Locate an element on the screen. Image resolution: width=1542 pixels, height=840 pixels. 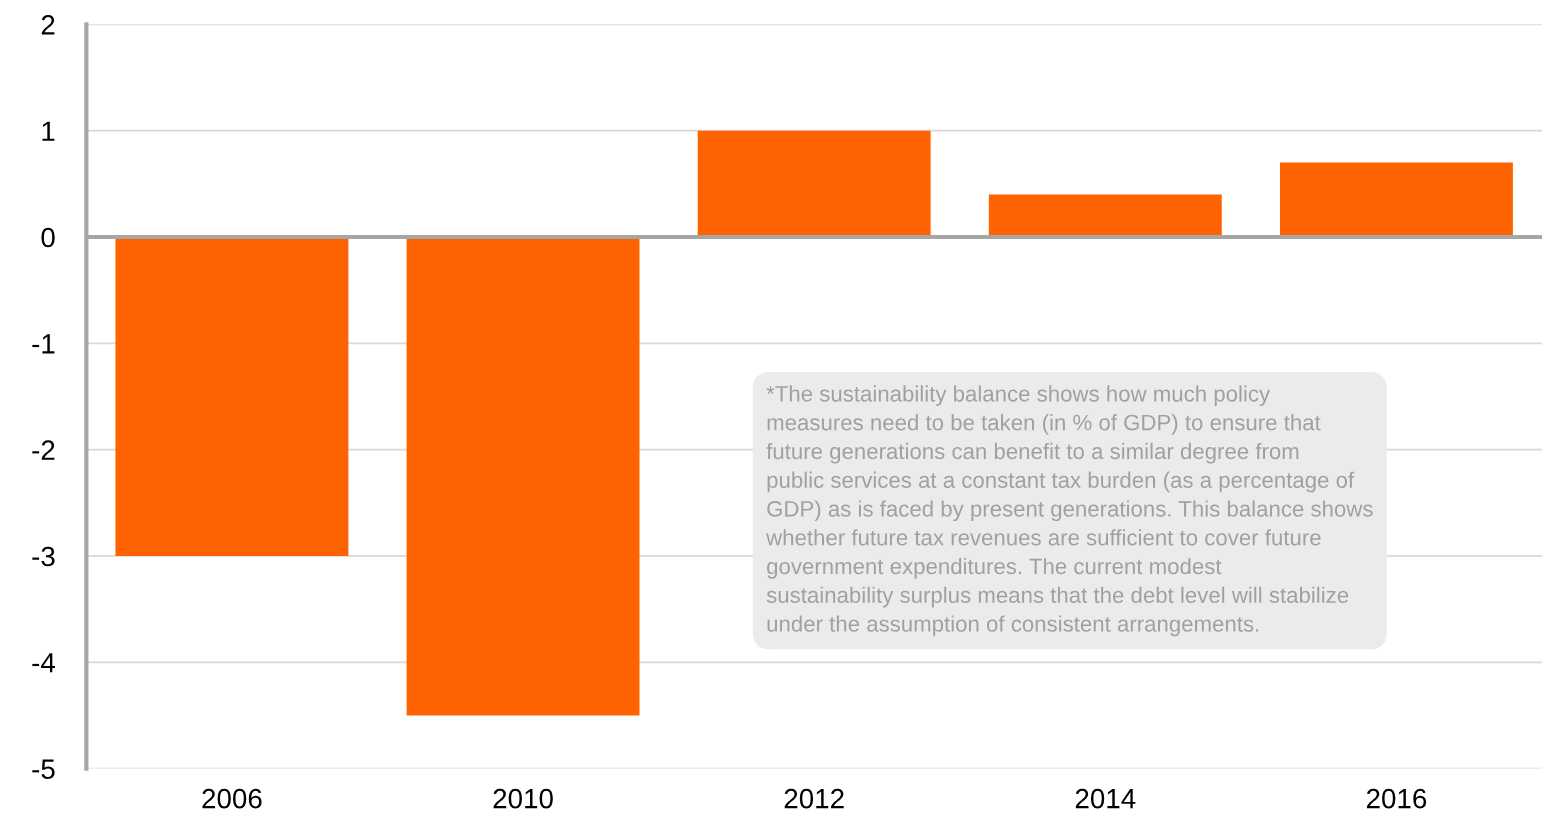
x-tick-label: 2010 is located at coordinates (523, 798).